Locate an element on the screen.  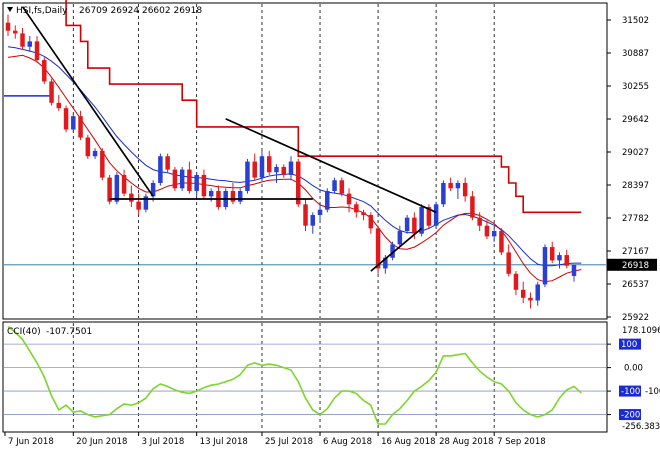
chart-header: HSI,fs,Daily 26709 26924 26602 26918 is located at coordinates (104, 11).